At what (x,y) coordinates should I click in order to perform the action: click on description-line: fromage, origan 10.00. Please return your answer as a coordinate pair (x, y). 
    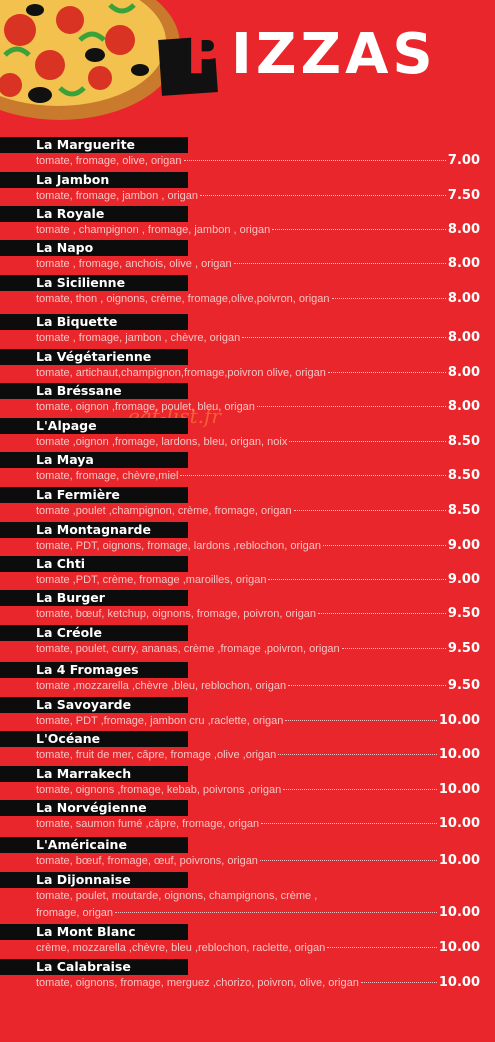
    Looking at the image, I should click on (258, 913).